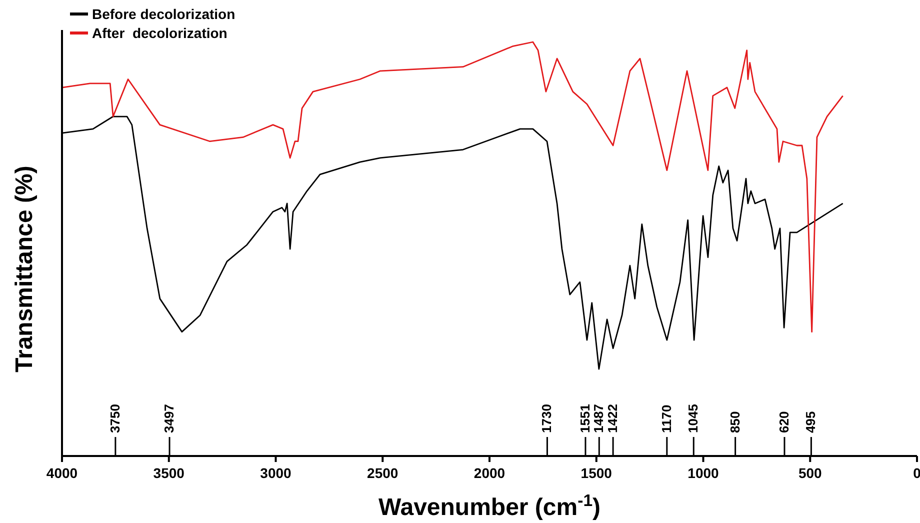  What do you see at coordinates (584, 418) in the screenshot?
I see `ref-line-label: 1551` at bounding box center [584, 418].